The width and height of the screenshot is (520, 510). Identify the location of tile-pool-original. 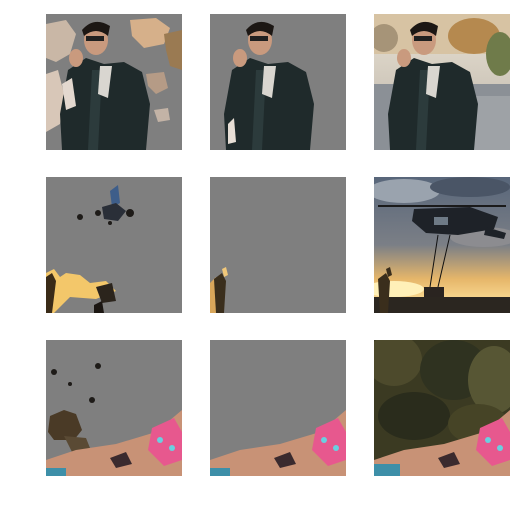
(442, 408).